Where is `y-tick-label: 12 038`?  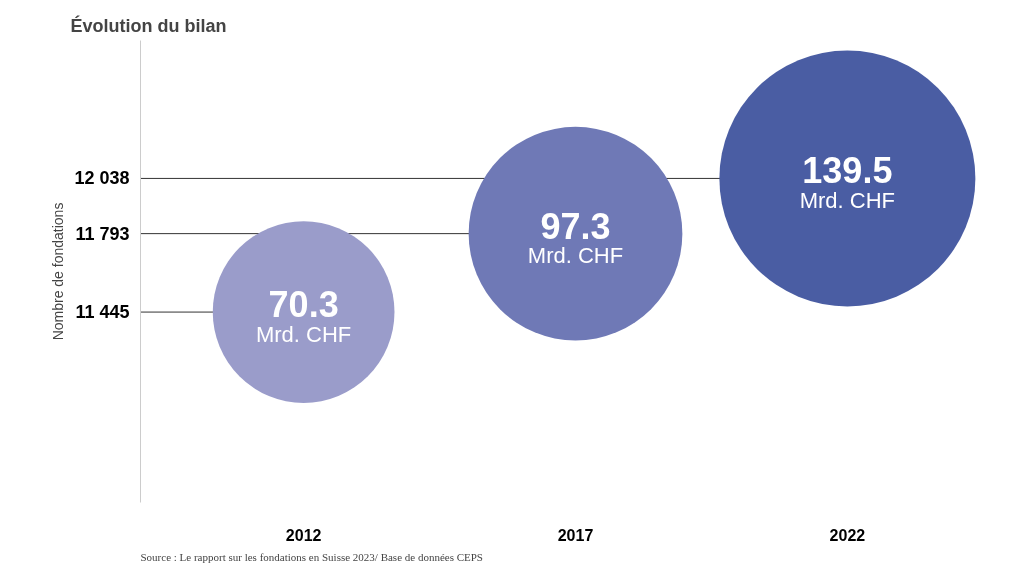
y-tick-label: 12 038 is located at coordinates (102, 178).